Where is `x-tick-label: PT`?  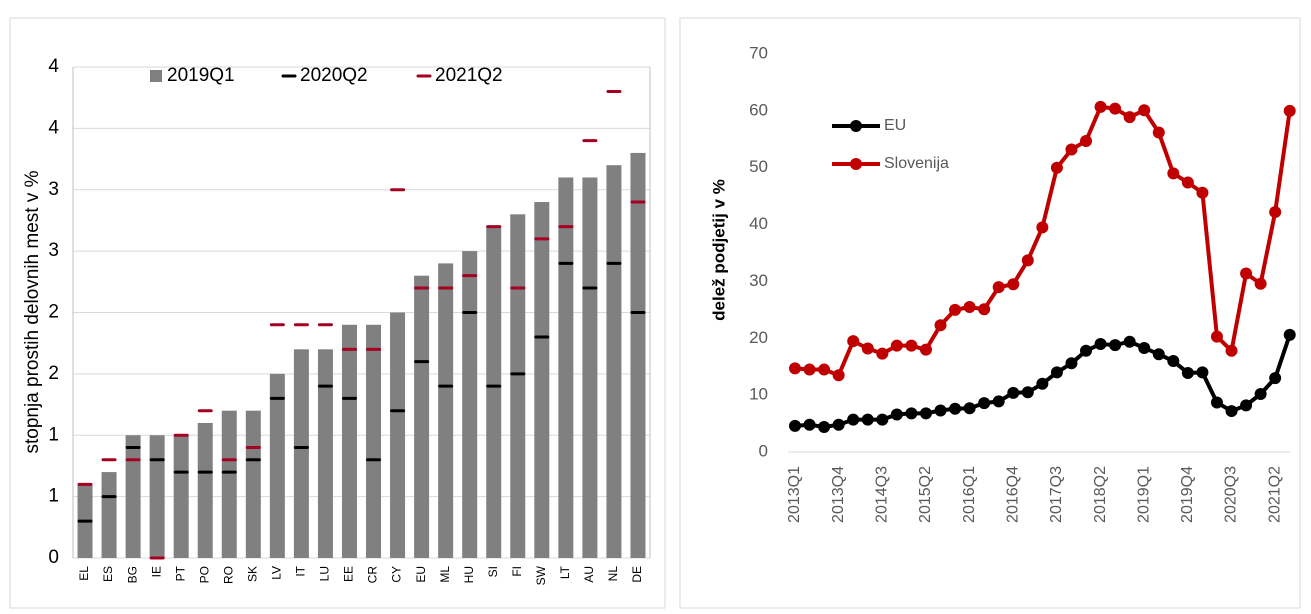
x-tick-label: PT is located at coordinates (180, 573).